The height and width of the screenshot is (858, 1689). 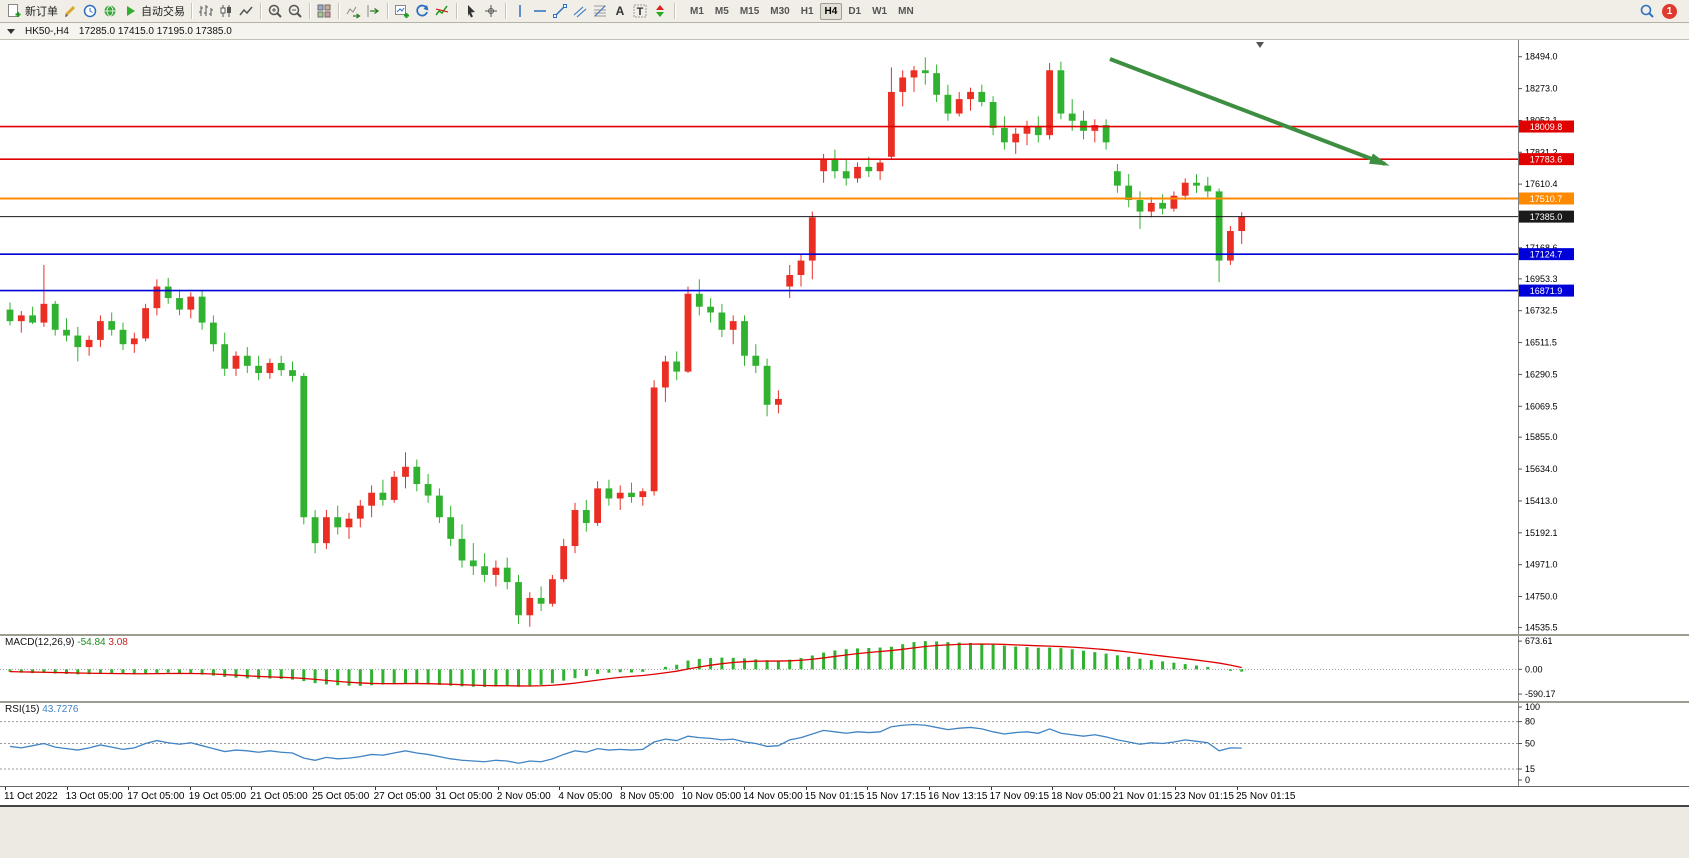 I want to click on profiles-button, so click(x=422, y=11).